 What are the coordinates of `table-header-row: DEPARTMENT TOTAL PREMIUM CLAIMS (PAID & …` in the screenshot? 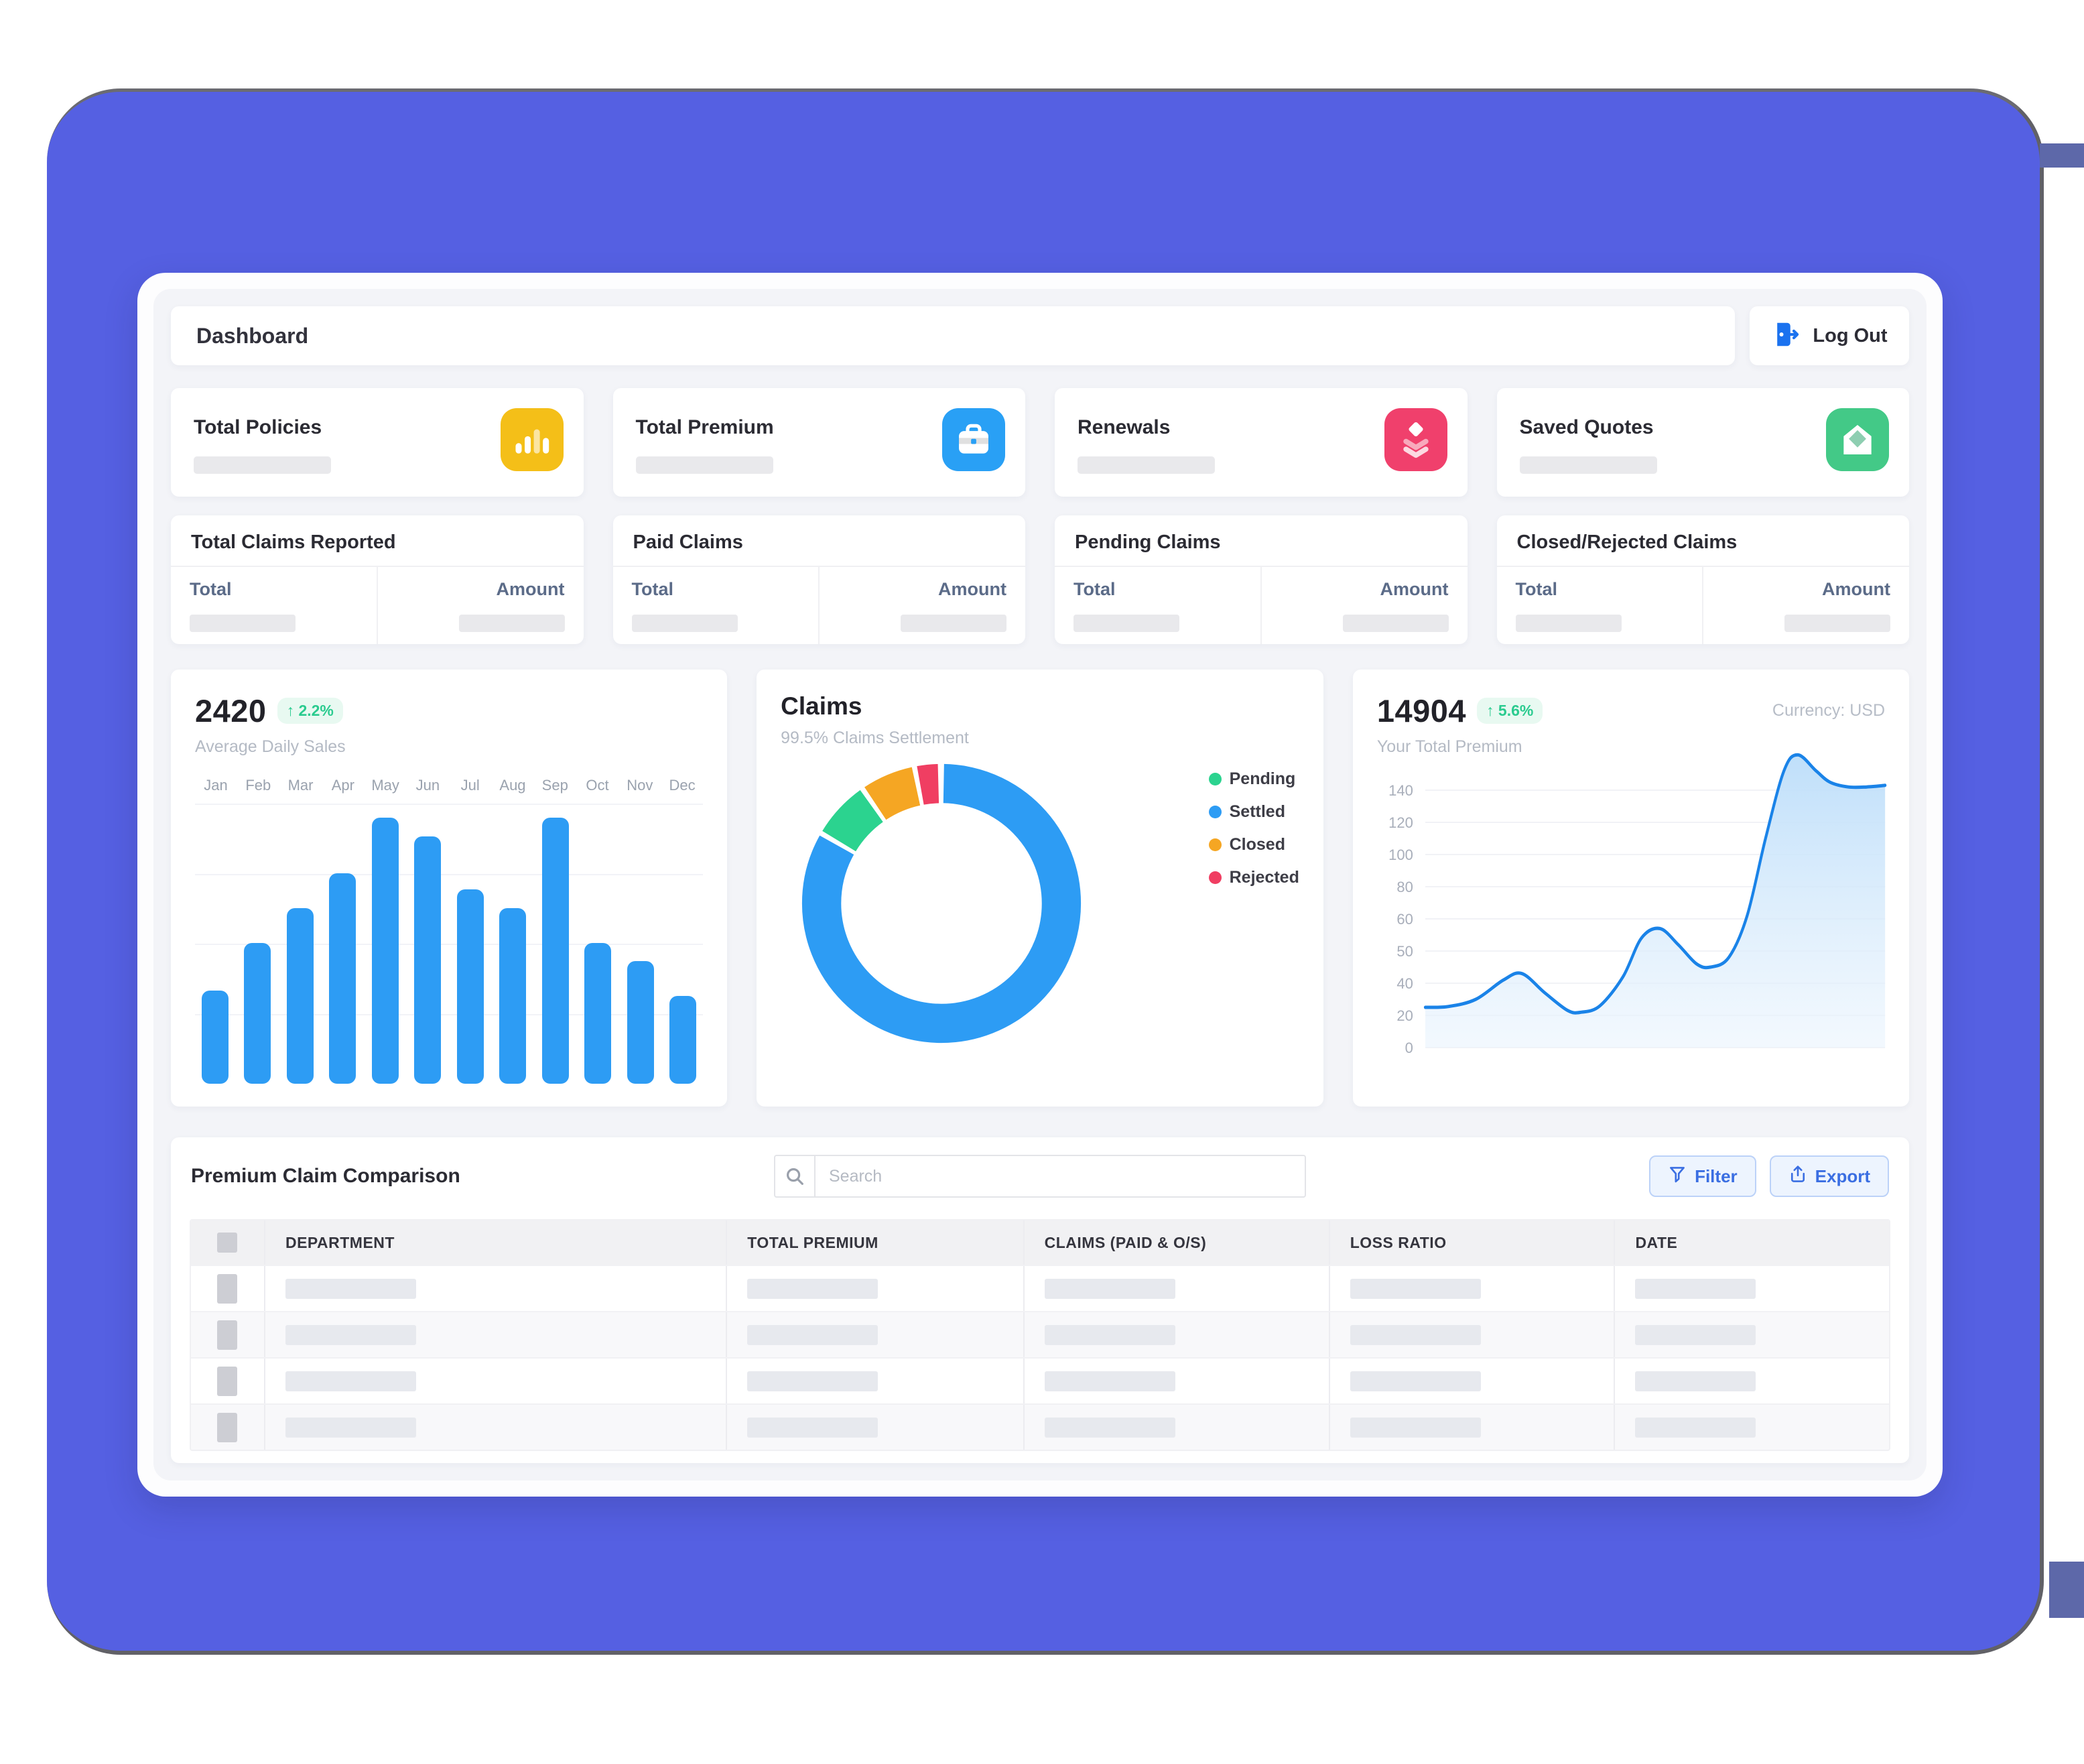 It's located at (1040, 1242).